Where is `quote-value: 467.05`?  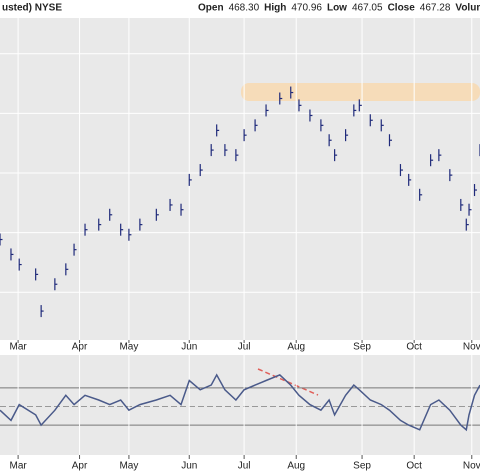
quote-value: 467.05 is located at coordinates (367, 8).